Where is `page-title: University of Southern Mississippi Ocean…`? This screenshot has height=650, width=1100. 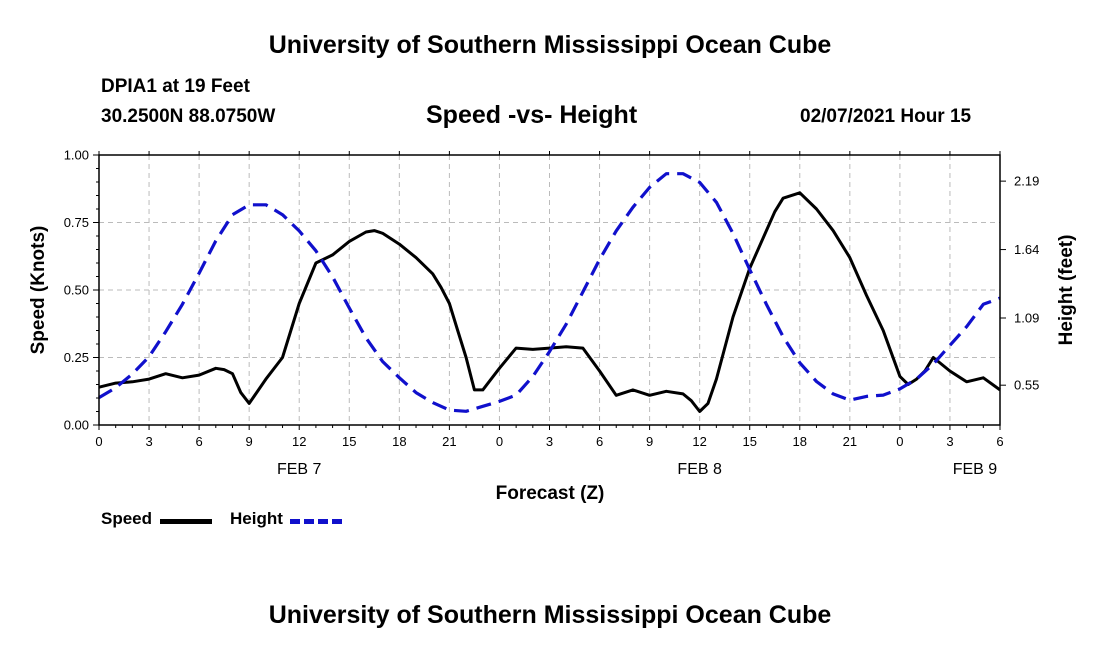
page-title: University of Southern Mississippi Ocean… is located at coordinates (550, 45).